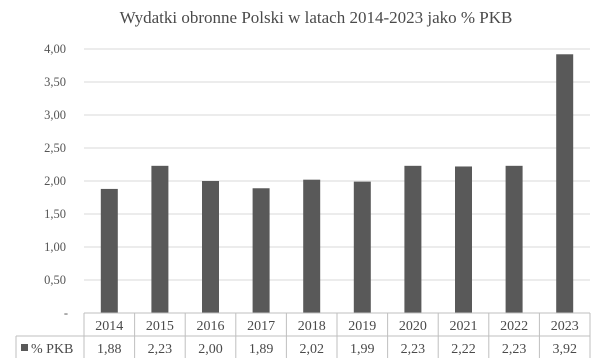 This screenshot has width=594, height=358. Describe the element at coordinates (160, 239) in the screenshot. I see `bar-2015` at that location.